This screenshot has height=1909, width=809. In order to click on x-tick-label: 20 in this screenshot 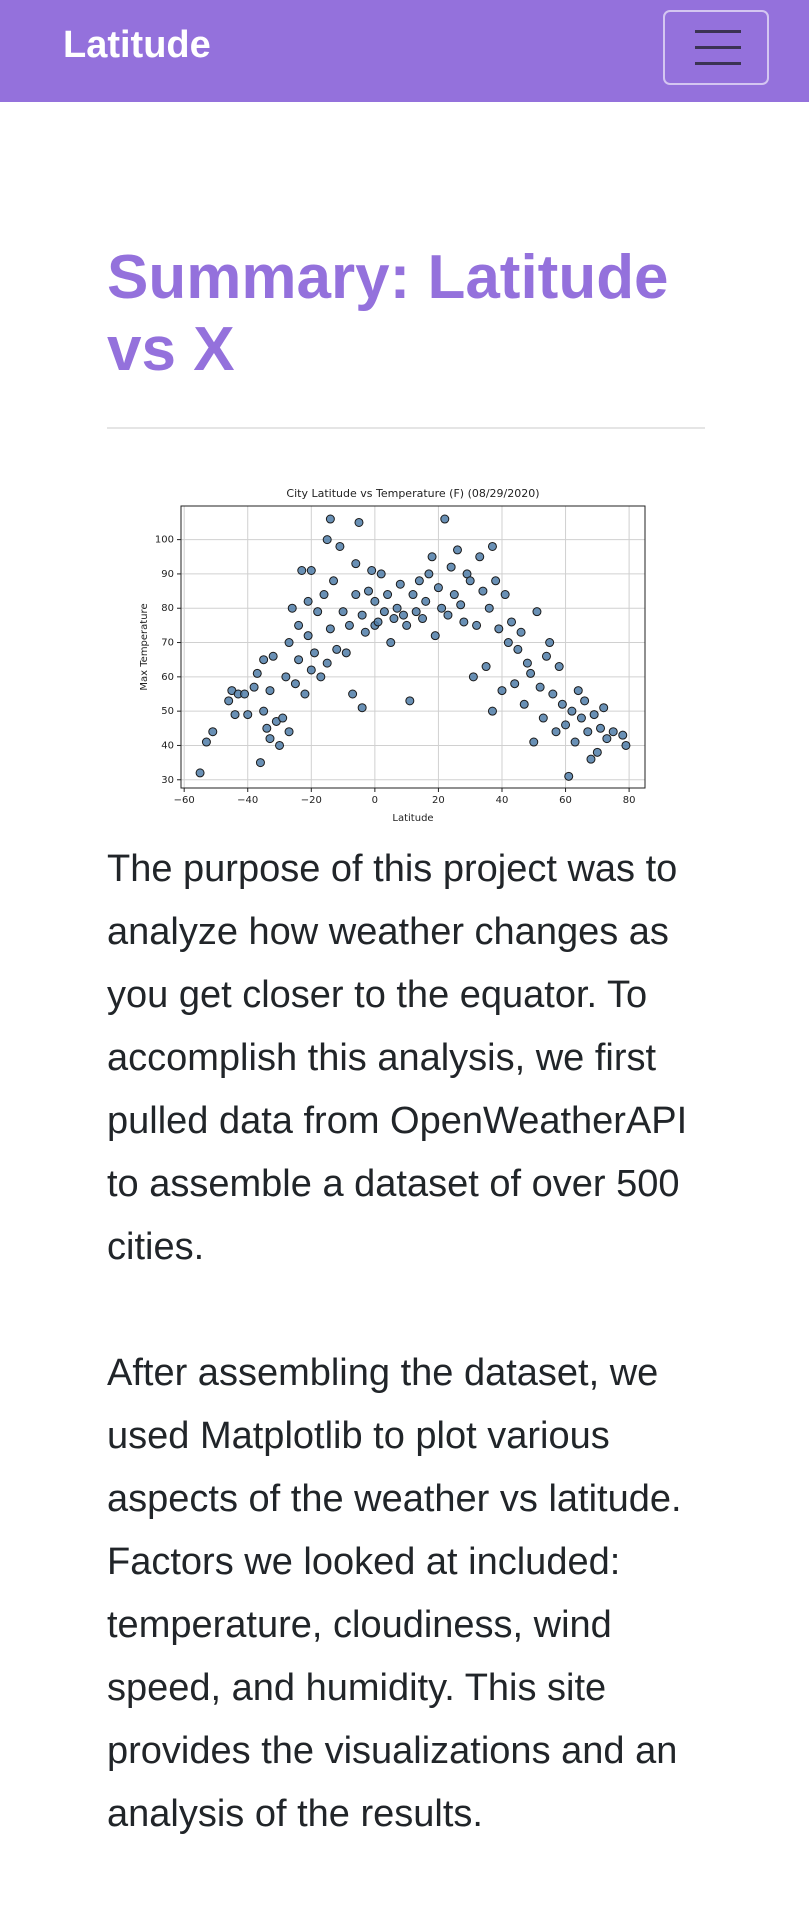, I will do `click(438, 800)`.